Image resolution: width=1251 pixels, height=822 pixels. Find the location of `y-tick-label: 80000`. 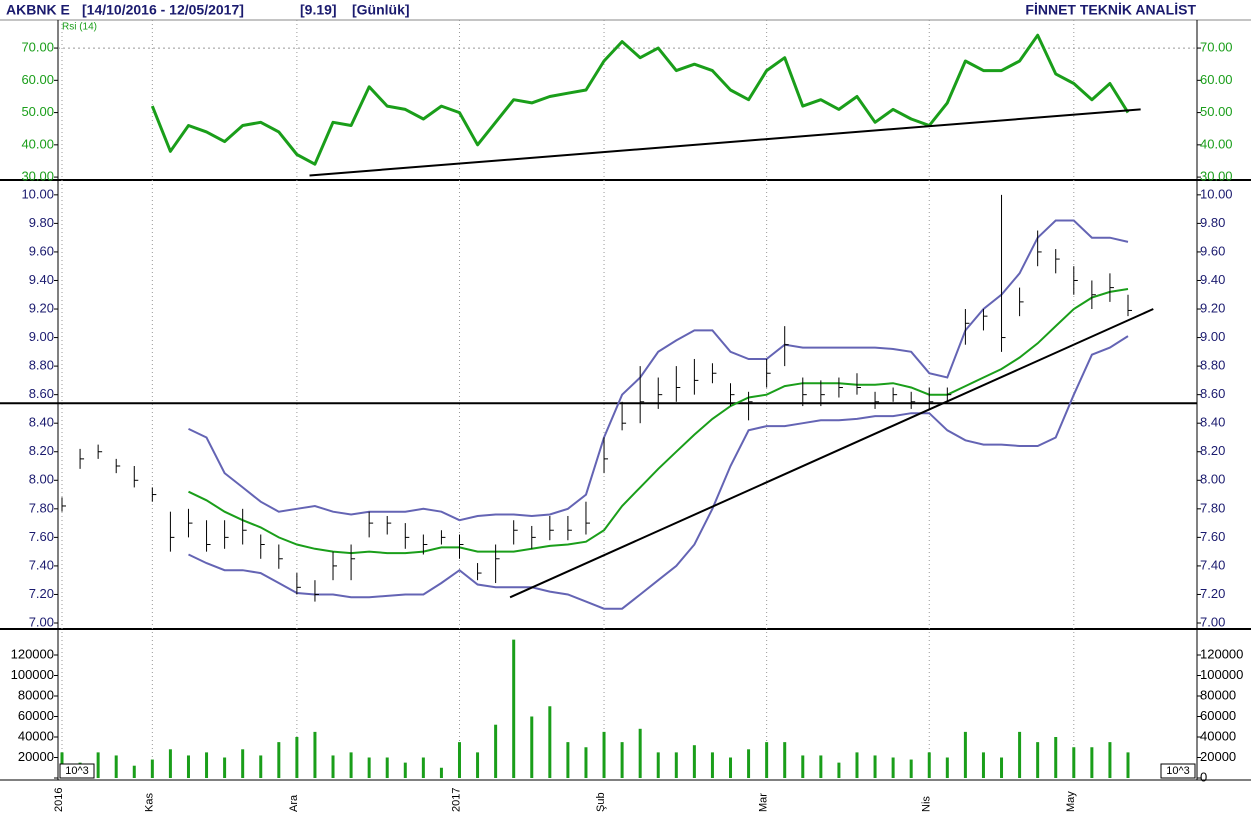

y-tick-label: 80000 is located at coordinates (36, 694).